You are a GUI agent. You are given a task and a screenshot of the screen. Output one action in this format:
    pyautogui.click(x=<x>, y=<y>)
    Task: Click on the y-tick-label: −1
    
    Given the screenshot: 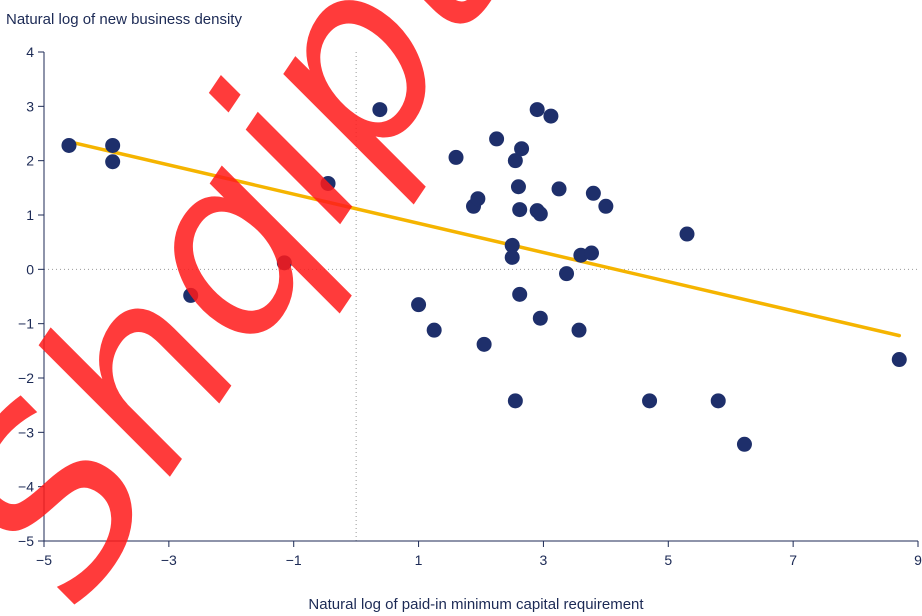 What is the action you would take?
    pyautogui.click(x=26, y=324)
    